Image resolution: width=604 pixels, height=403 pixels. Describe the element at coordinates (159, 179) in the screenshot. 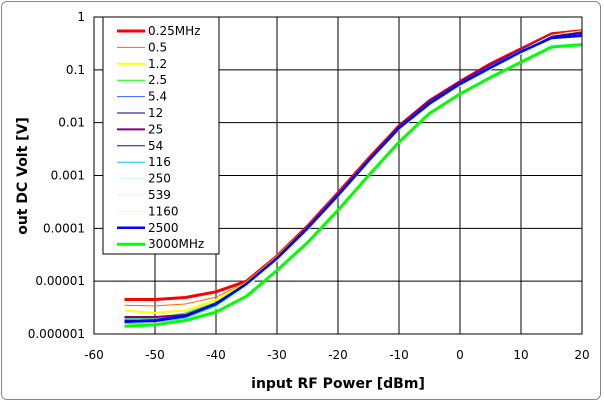

I see `legend-label: 250` at that location.